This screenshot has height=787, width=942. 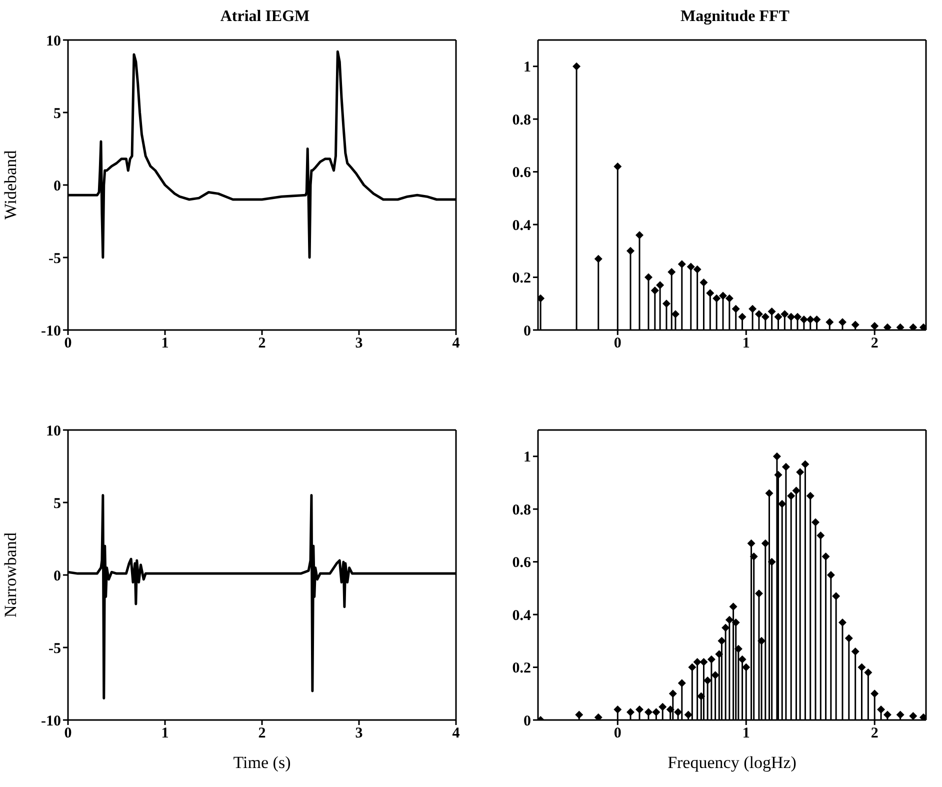 I want to click on chart-title: Magnitude FFT, so click(x=735, y=17).